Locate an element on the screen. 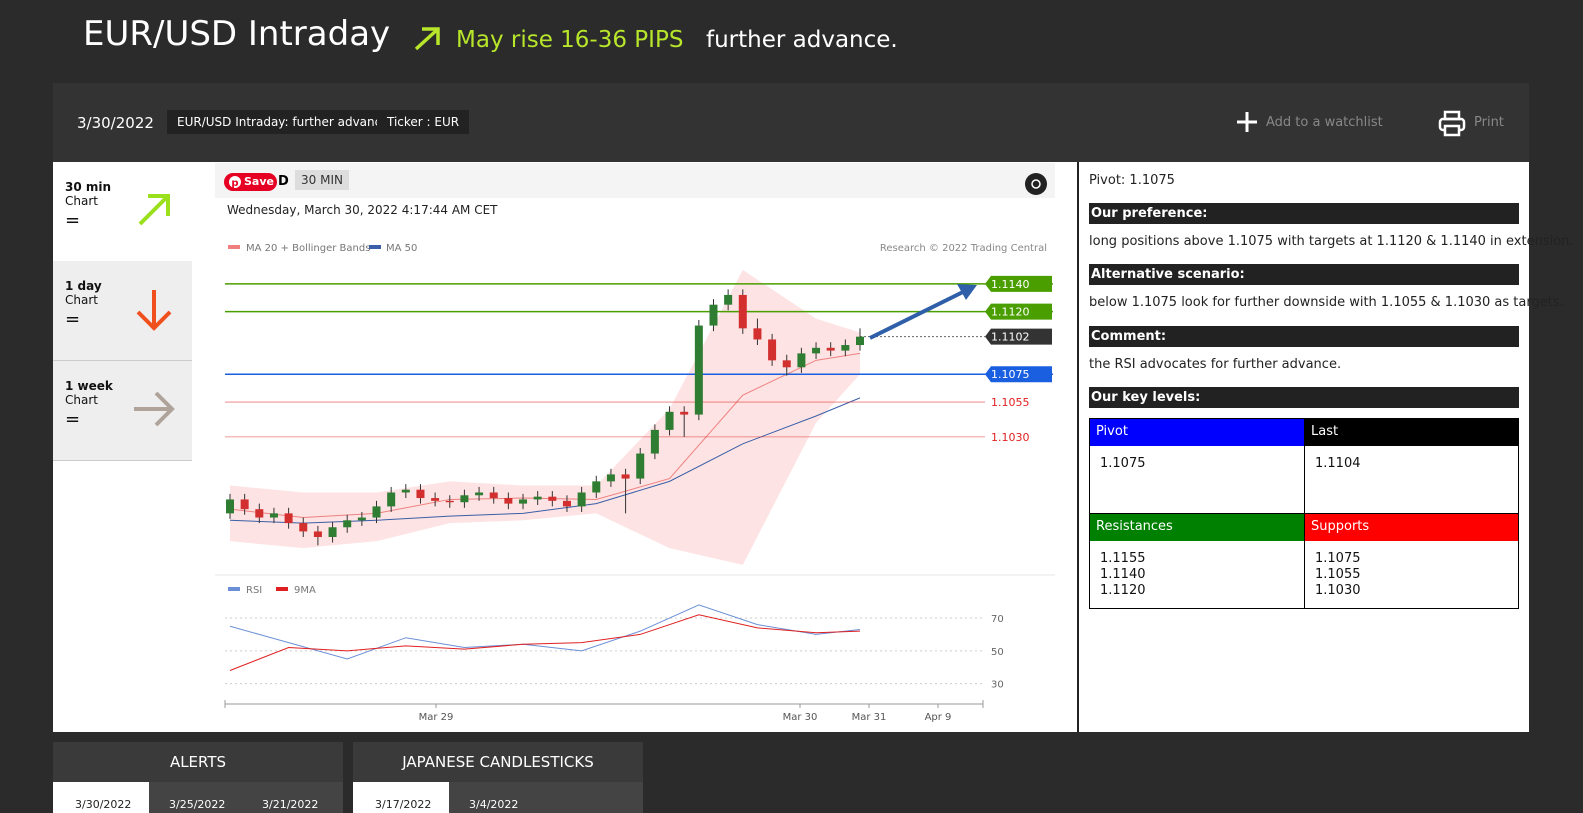 This screenshot has height=813, width=1583. period: 30 min is located at coordinates (88, 187).